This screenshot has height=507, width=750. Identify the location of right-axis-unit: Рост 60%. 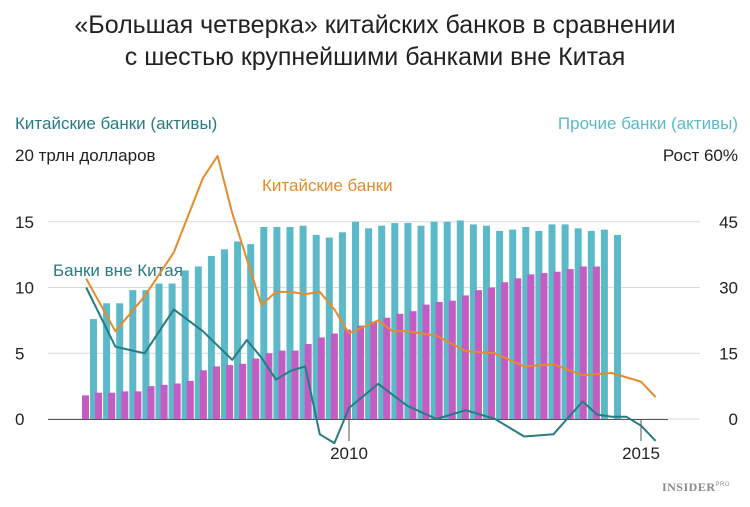
(700, 155).